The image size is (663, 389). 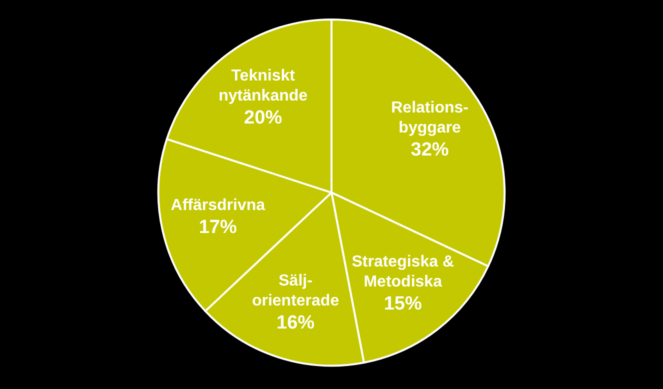 I want to click on data-label: 16%, so click(x=295, y=323).